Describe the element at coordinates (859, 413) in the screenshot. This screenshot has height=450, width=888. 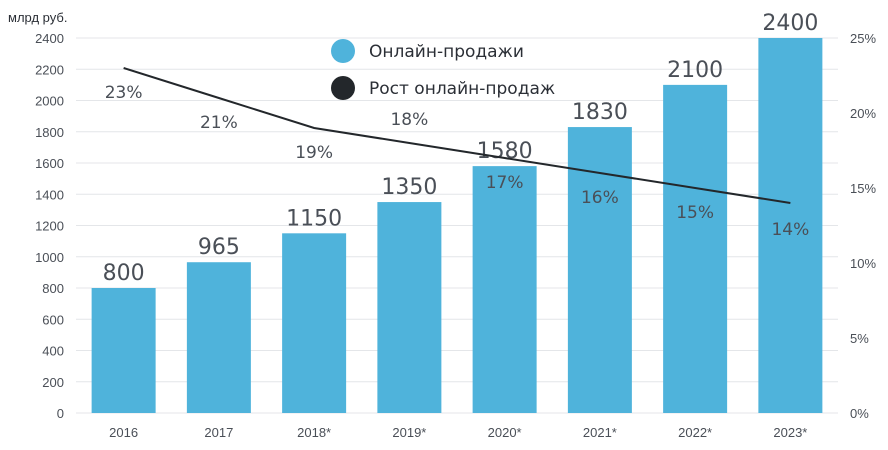
I see `y2-tick-label: 0%` at that location.